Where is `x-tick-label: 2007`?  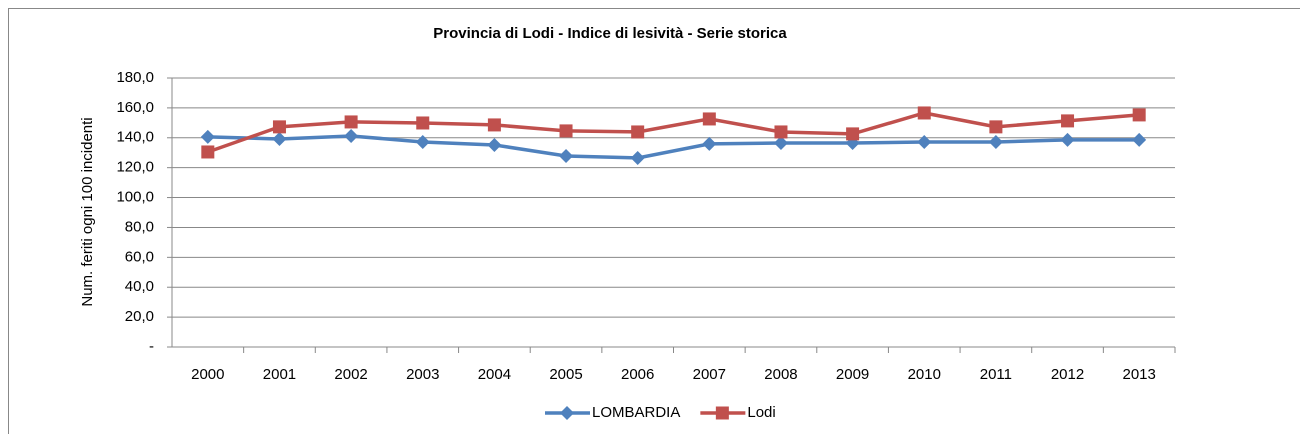 x-tick-label: 2007 is located at coordinates (709, 374).